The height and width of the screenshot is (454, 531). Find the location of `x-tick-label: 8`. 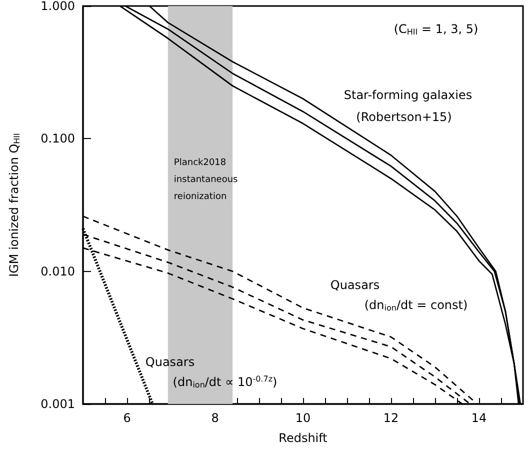

x-tick-label: 8 is located at coordinates (215, 418).